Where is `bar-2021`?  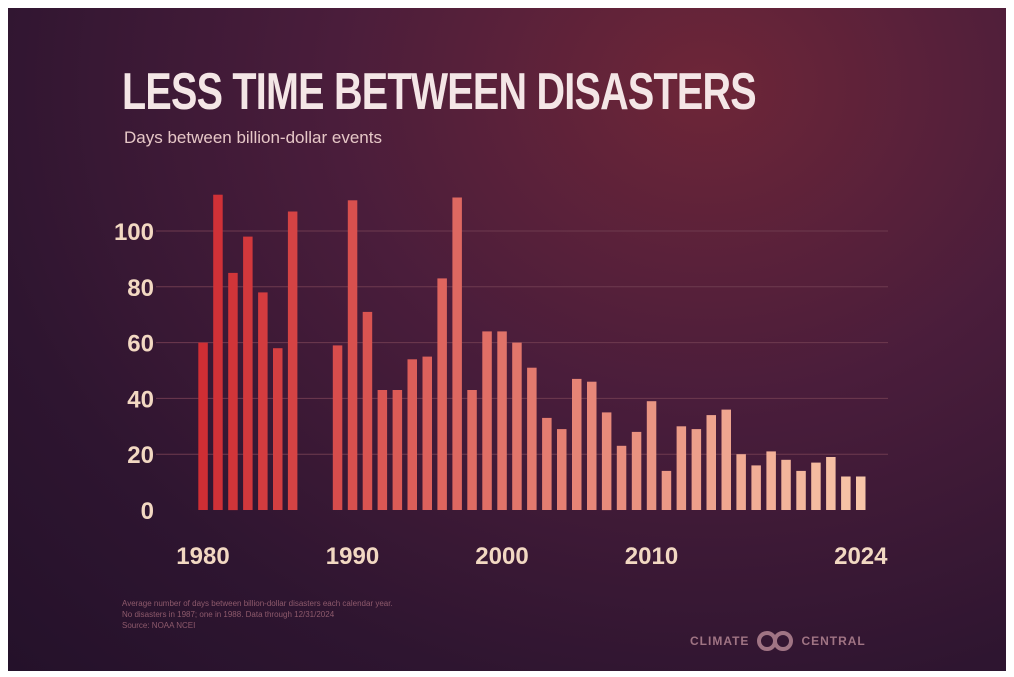 bar-2021 is located at coordinates (816, 486).